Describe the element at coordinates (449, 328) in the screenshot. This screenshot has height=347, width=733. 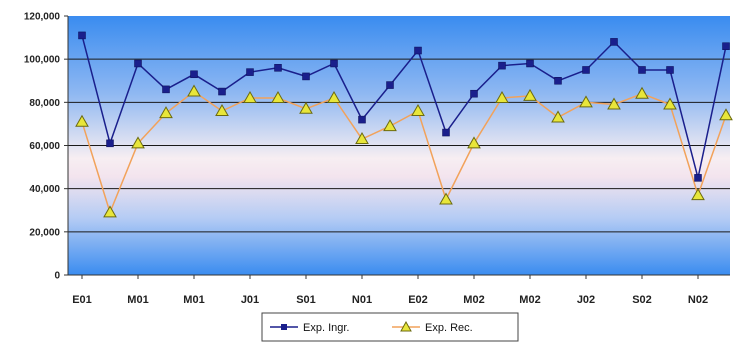
I see `legend-label: Exp. Rec.` at that location.